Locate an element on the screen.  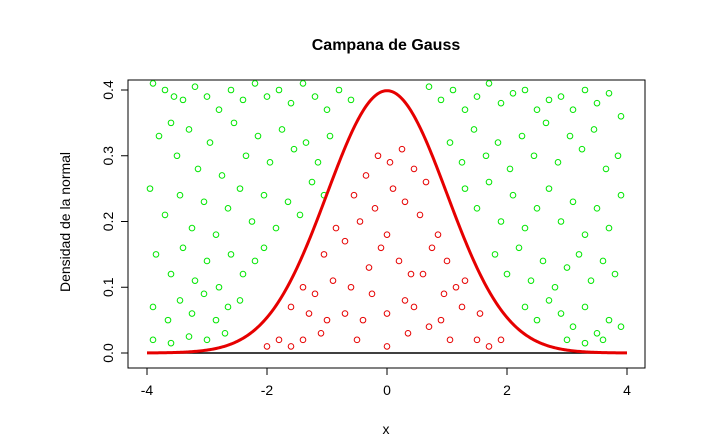
x-axis-label: x is located at coordinates (386, 429).